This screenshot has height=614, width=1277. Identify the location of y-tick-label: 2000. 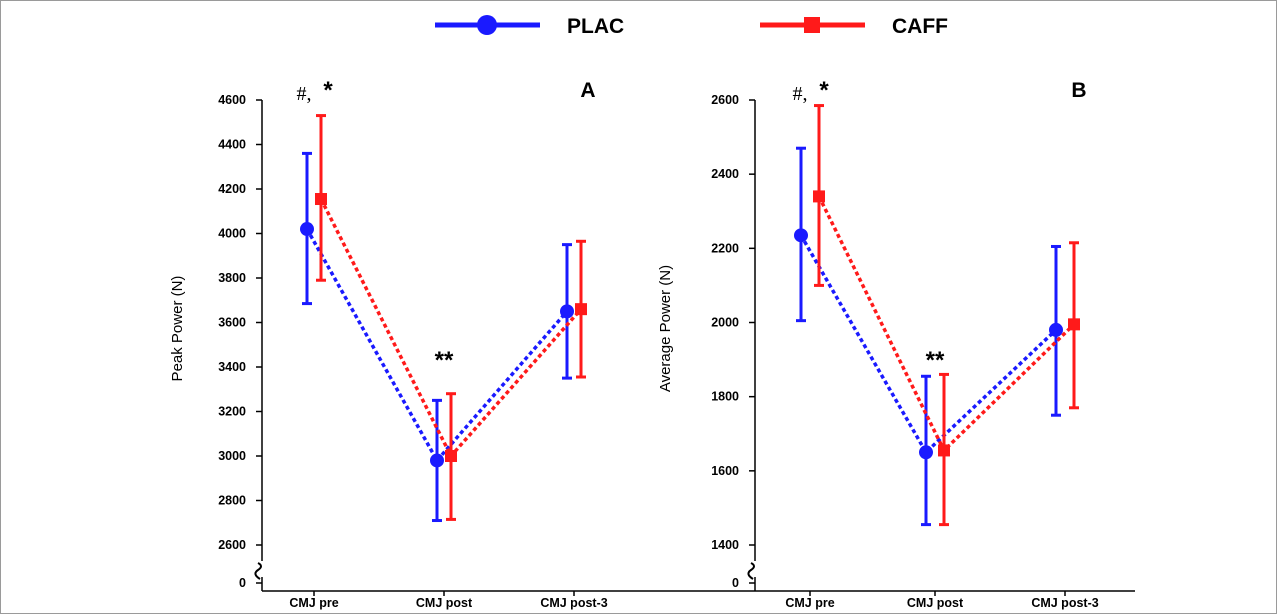
(725, 323).